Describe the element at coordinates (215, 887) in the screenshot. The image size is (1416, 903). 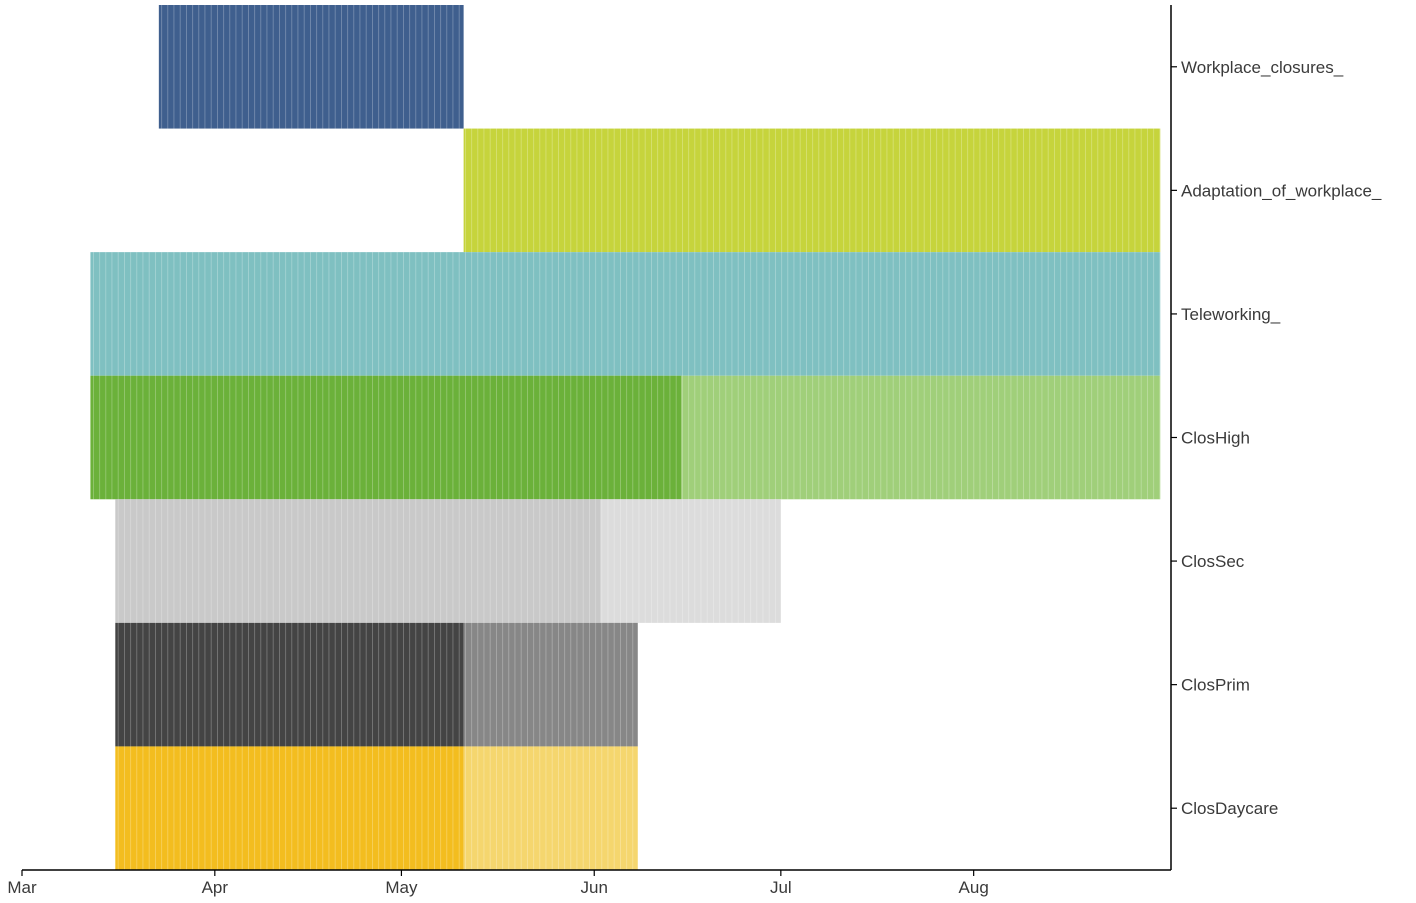
I see `x-tick-label-apr: Apr` at that location.